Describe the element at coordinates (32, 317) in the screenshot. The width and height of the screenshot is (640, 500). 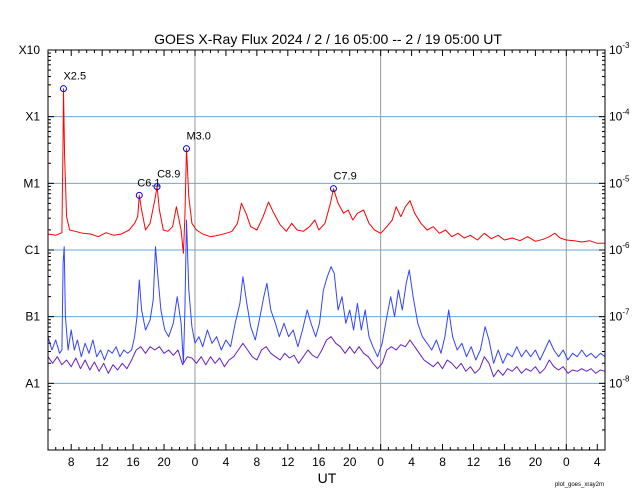
I see `y-left-tick-label: B1` at that location.